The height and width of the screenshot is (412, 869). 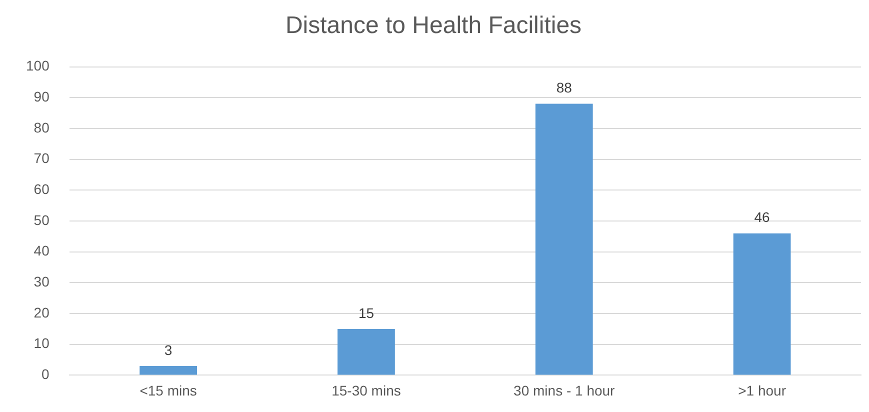 I want to click on y-tick-label: 0, so click(x=46, y=374).